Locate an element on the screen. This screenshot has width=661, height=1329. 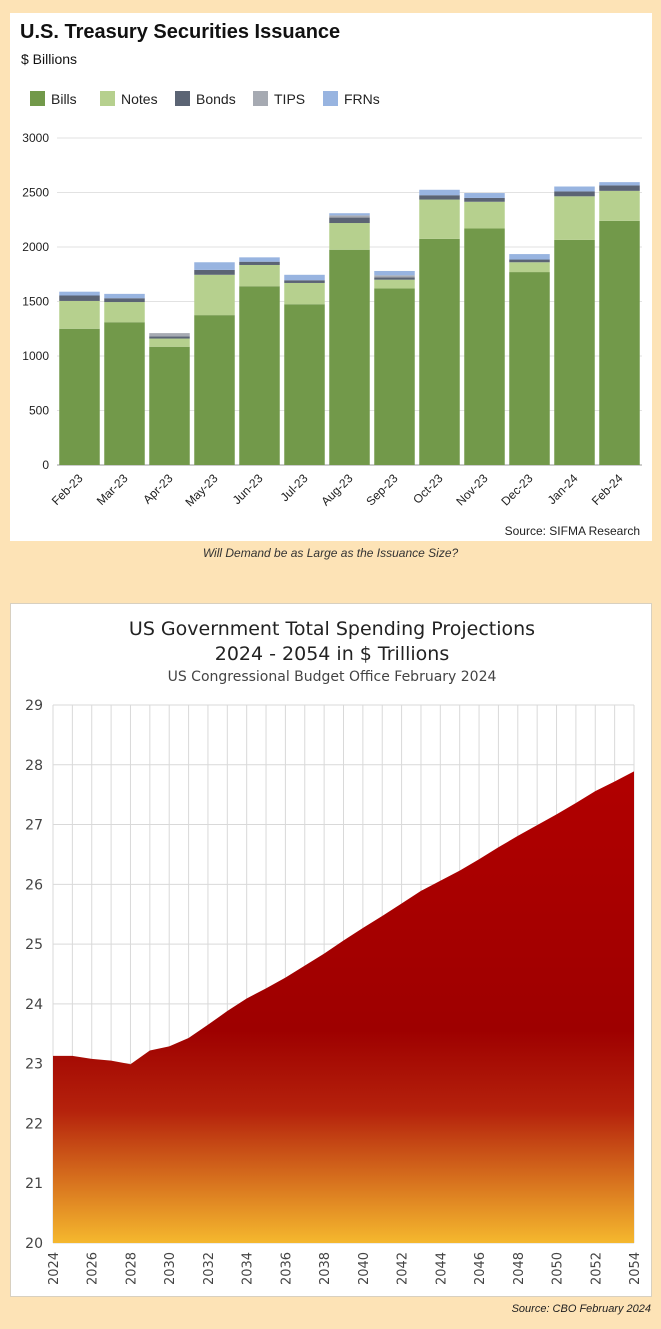
x-tick-label: Mar-23 is located at coordinates (112, 489).